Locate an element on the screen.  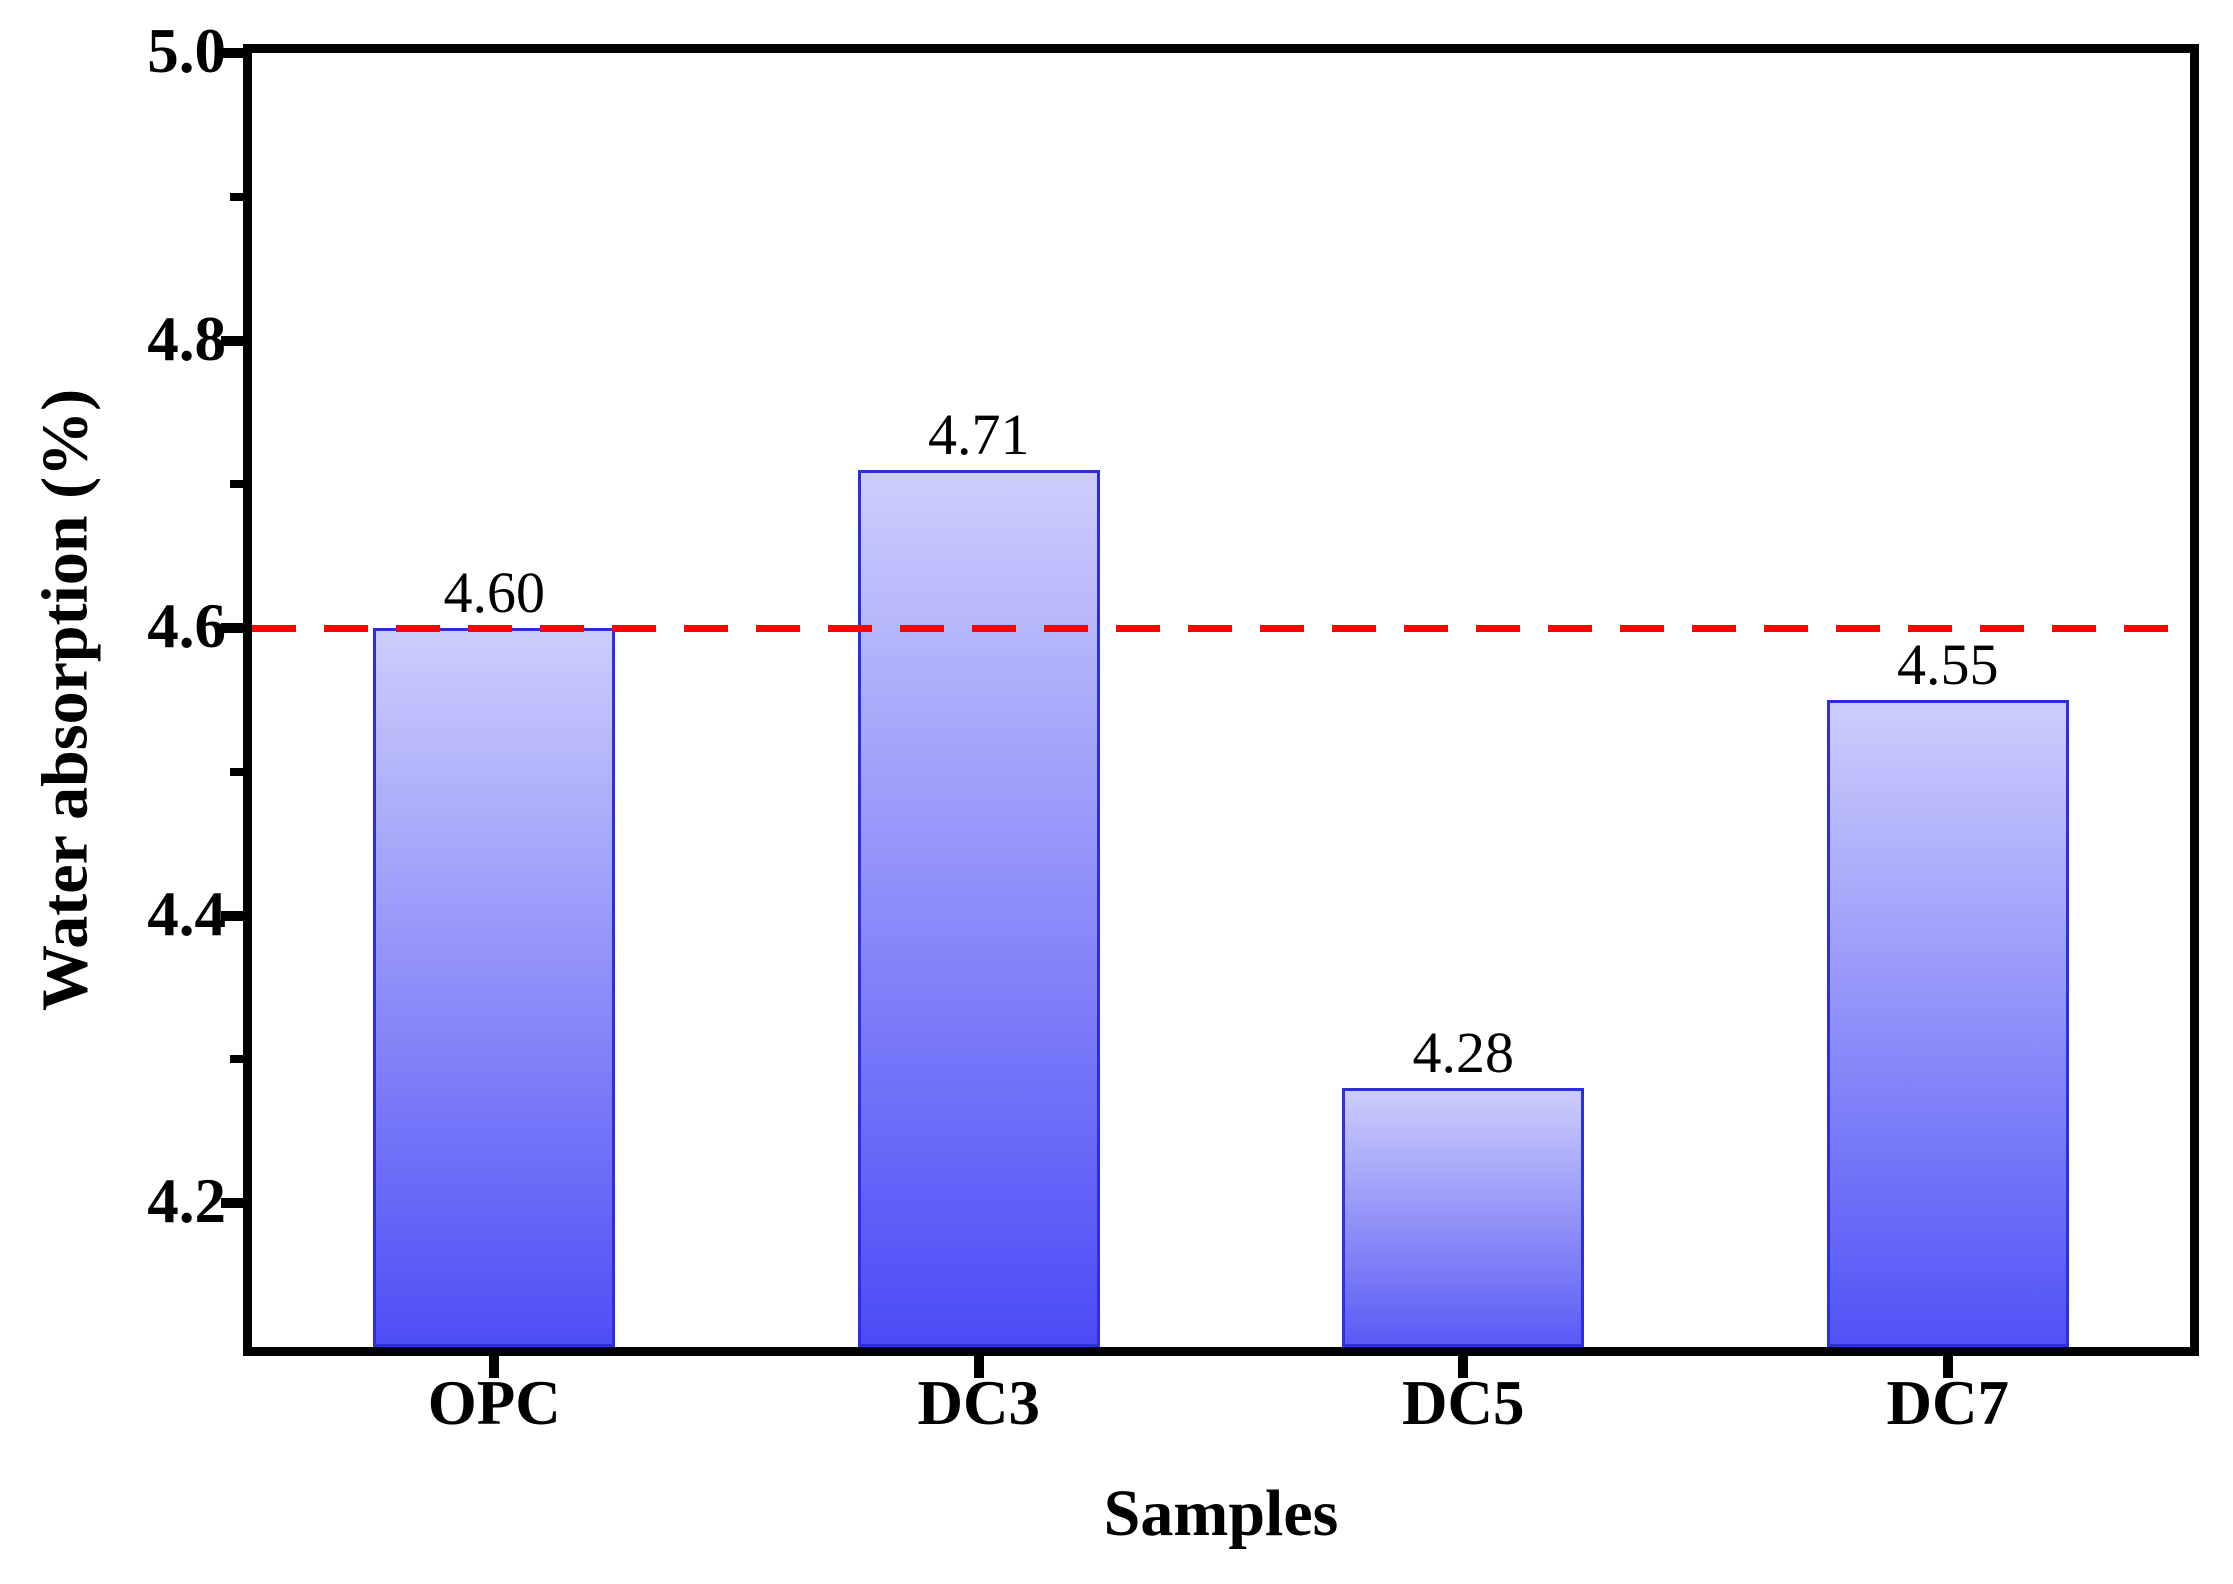
bar-dc3 is located at coordinates (978, 908).